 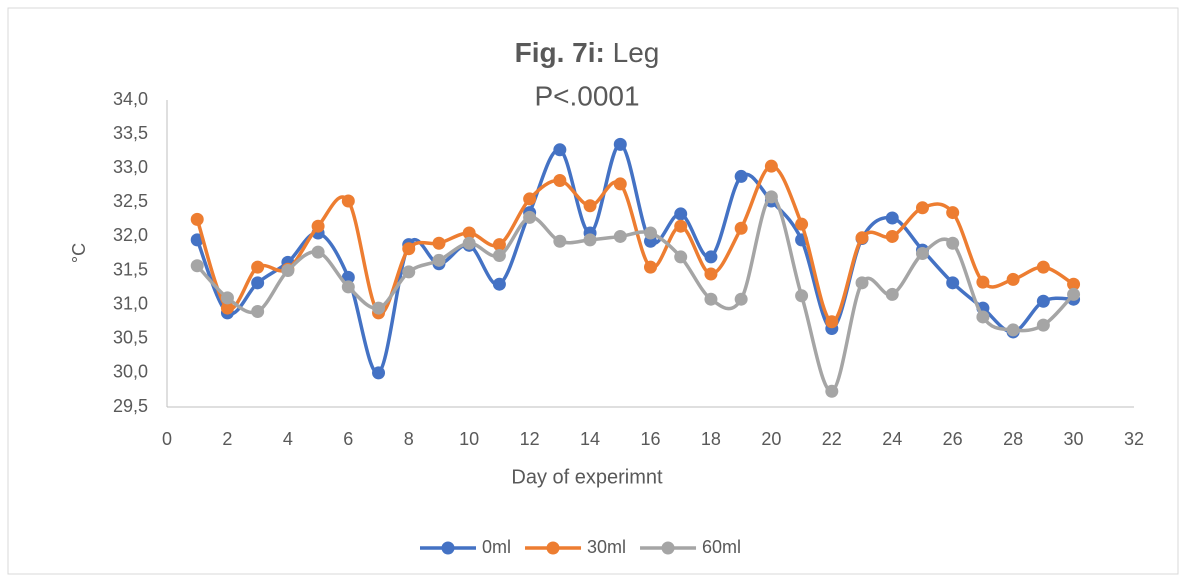 I want to click on x-tick-label: 28, so click(x=1013, y=439).